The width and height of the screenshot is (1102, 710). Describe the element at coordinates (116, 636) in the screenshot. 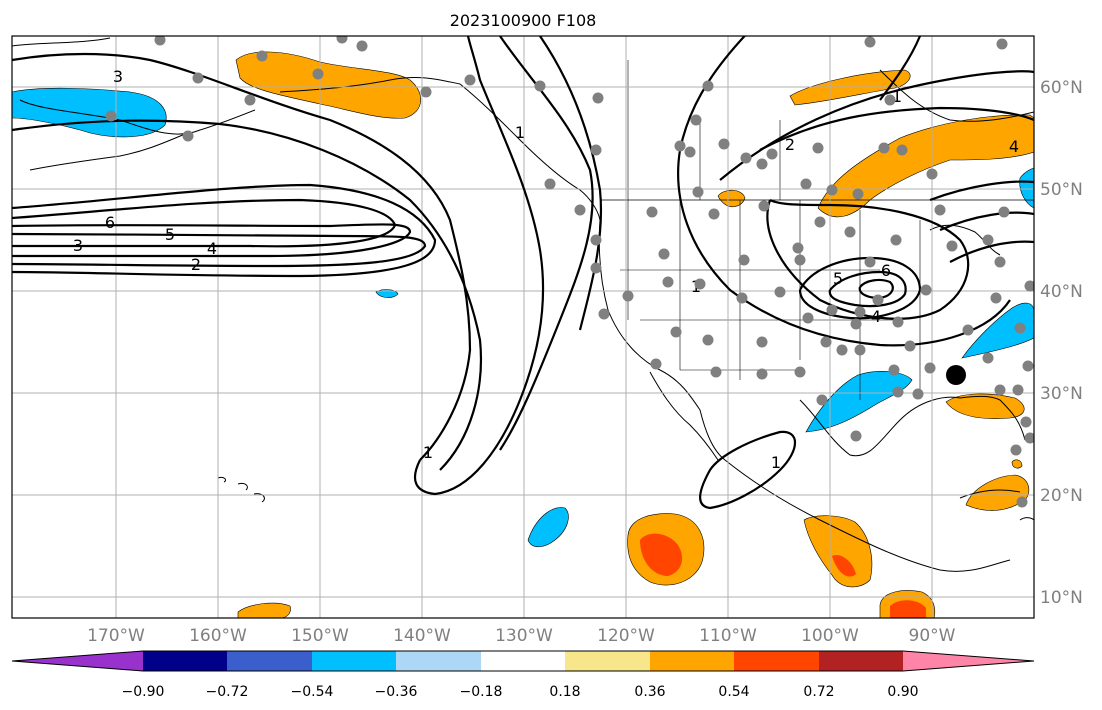

I see `lon-tick-label: 170°W` at that location.